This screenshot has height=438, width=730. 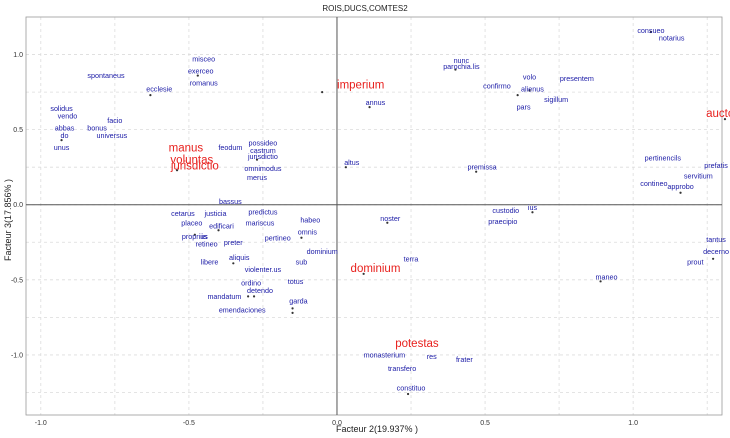 What do you see at coordinates (257, 177) in the screenshot?
I see `word-label: merus` at bounding box center [257, 177].